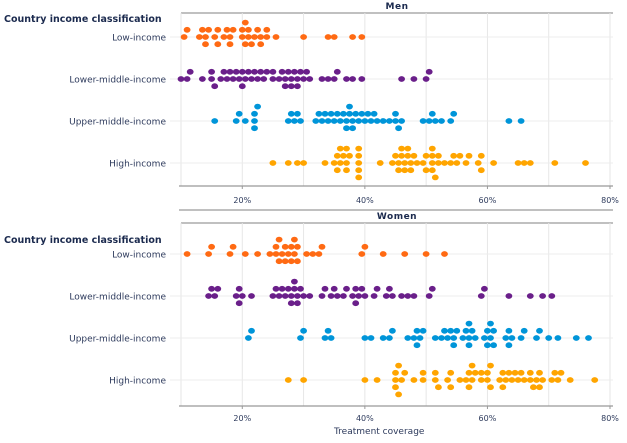 The height and width of the screenshot is (443, 627). What do you see at coordinates (139, 39) in the screenshot?
I see `category-label: Low-income` at bounding box center [139, 39].